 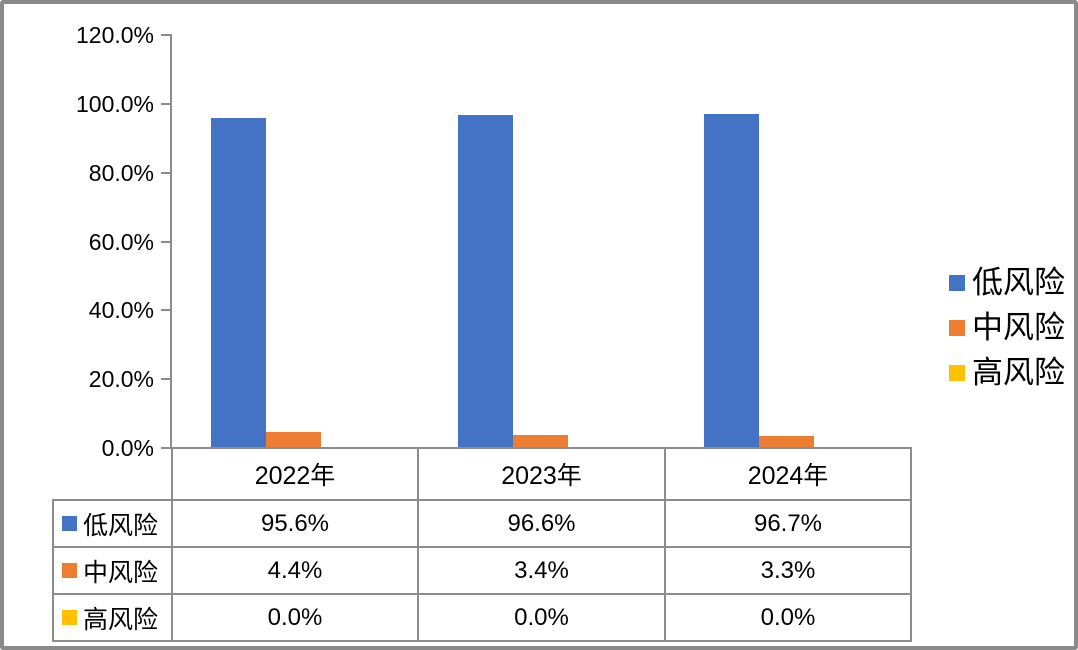 I want to click on series-label-cell: 高风险, so click(x=112, y=617).